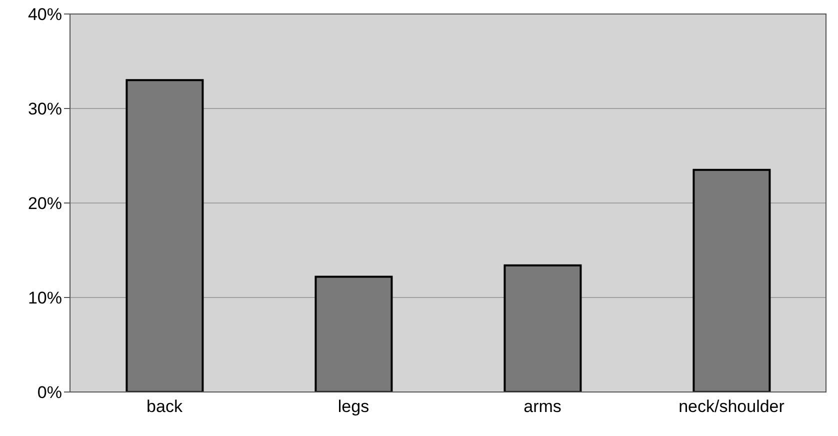  Describe the element at coordinates (543, 406) in the screenshot. I see `x-tick-label: arms` at that location.